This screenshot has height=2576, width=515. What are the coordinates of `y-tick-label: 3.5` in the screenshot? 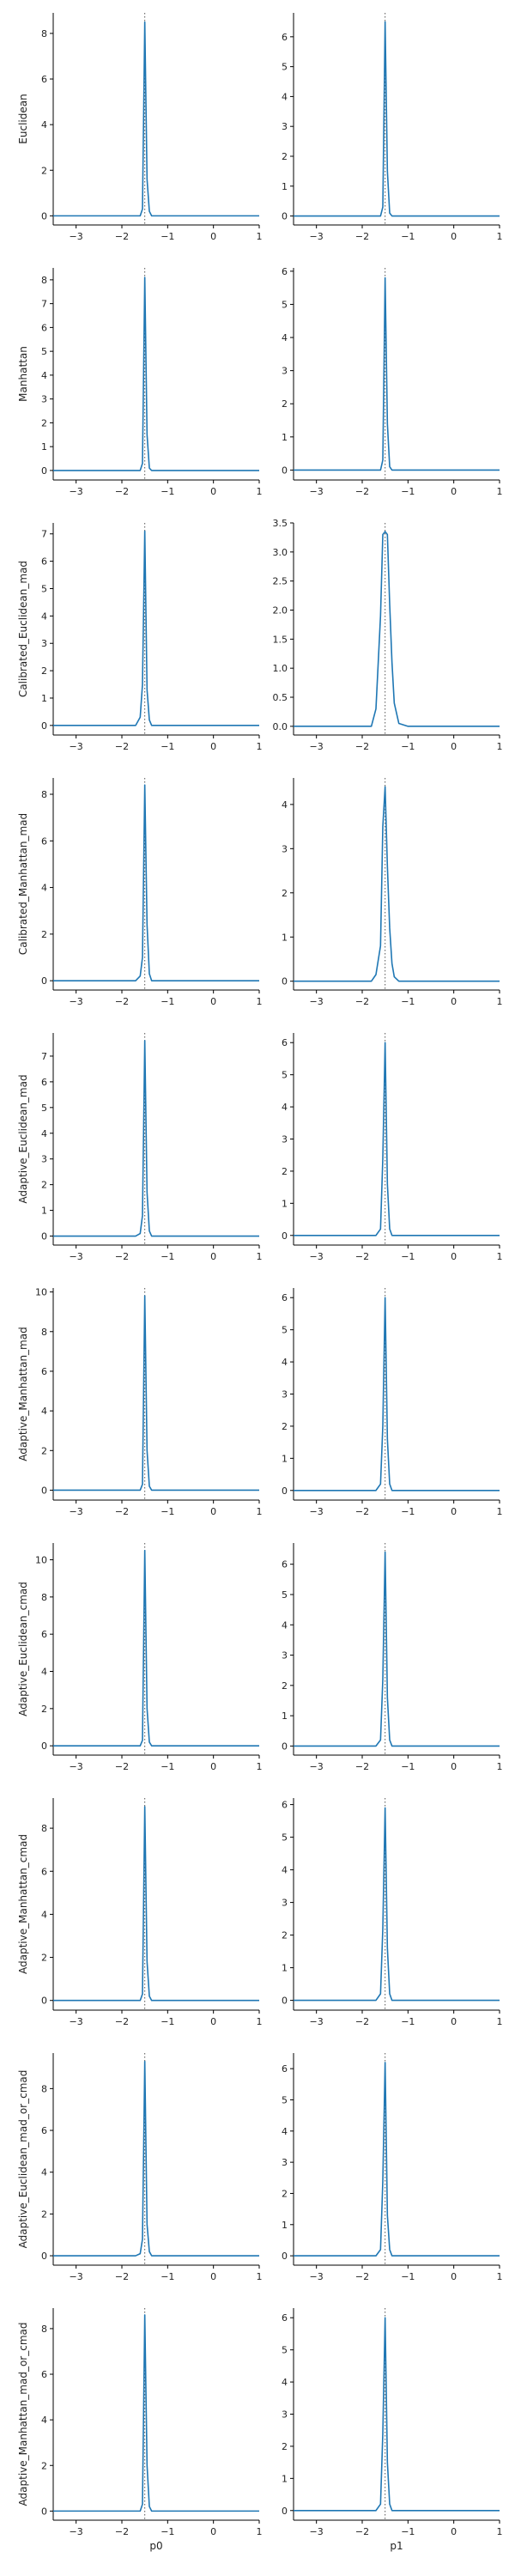 It's located at (280, 523).